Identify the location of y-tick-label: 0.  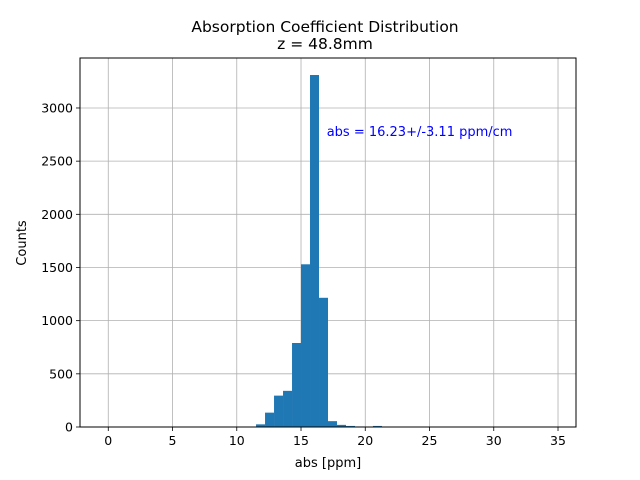
(69, 427).